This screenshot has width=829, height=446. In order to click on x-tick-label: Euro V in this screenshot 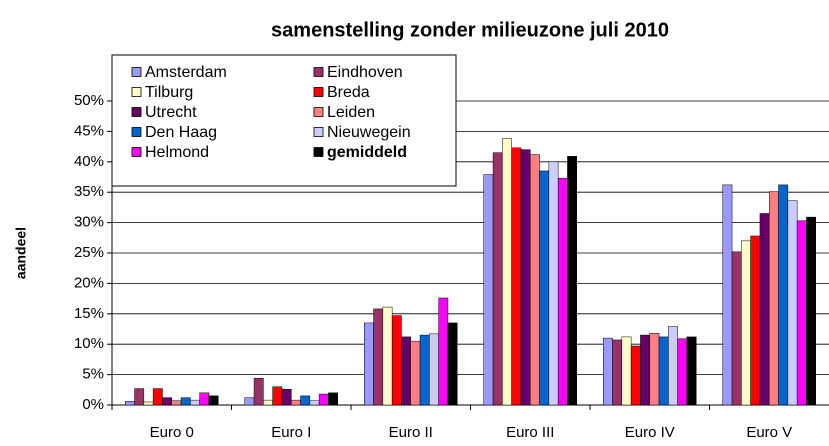, I will do `click(769, 432)`.